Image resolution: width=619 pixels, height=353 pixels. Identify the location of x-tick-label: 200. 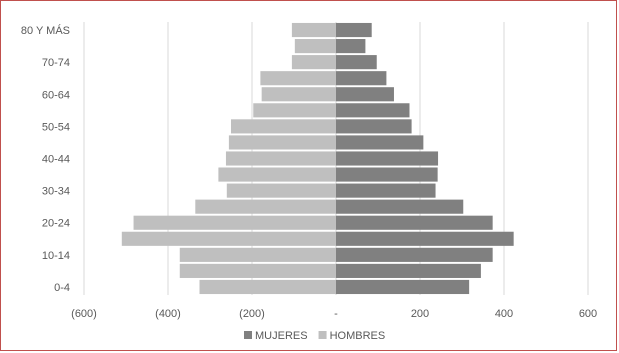
(420, 314).